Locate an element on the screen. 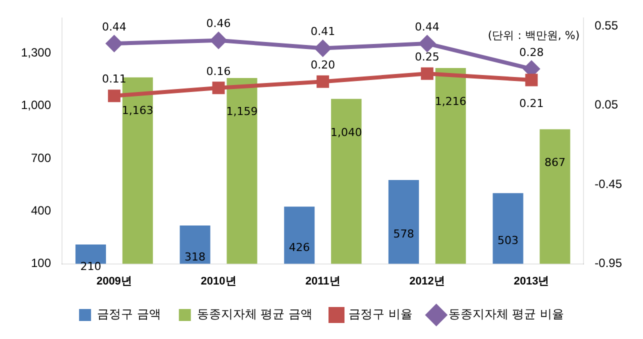 The width and height of the screenshot is (643, 339). data-label: 1,040 is located at coordinates (346, 132).